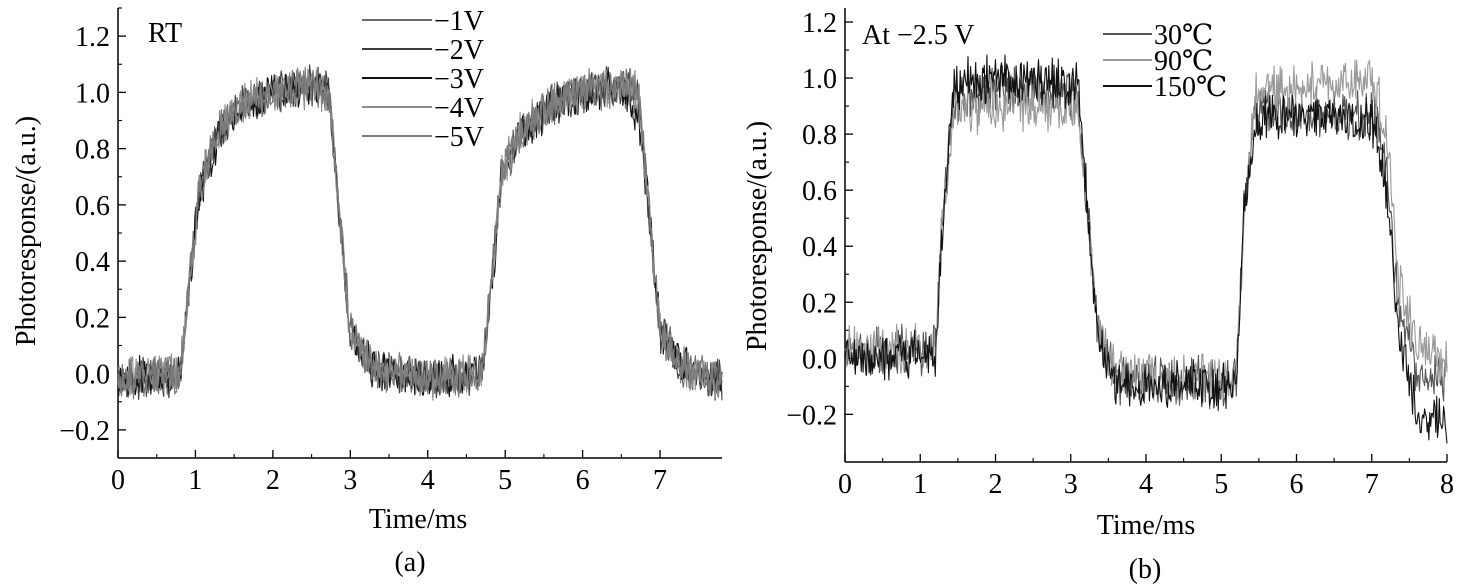 Image resolution: width=1465 pixels, height=585 pixels. What do you see at coordinates (418, 519) in the screenshot?
I see `panel-a-xlabel: Time/ms` at bounding box center [418, 519].